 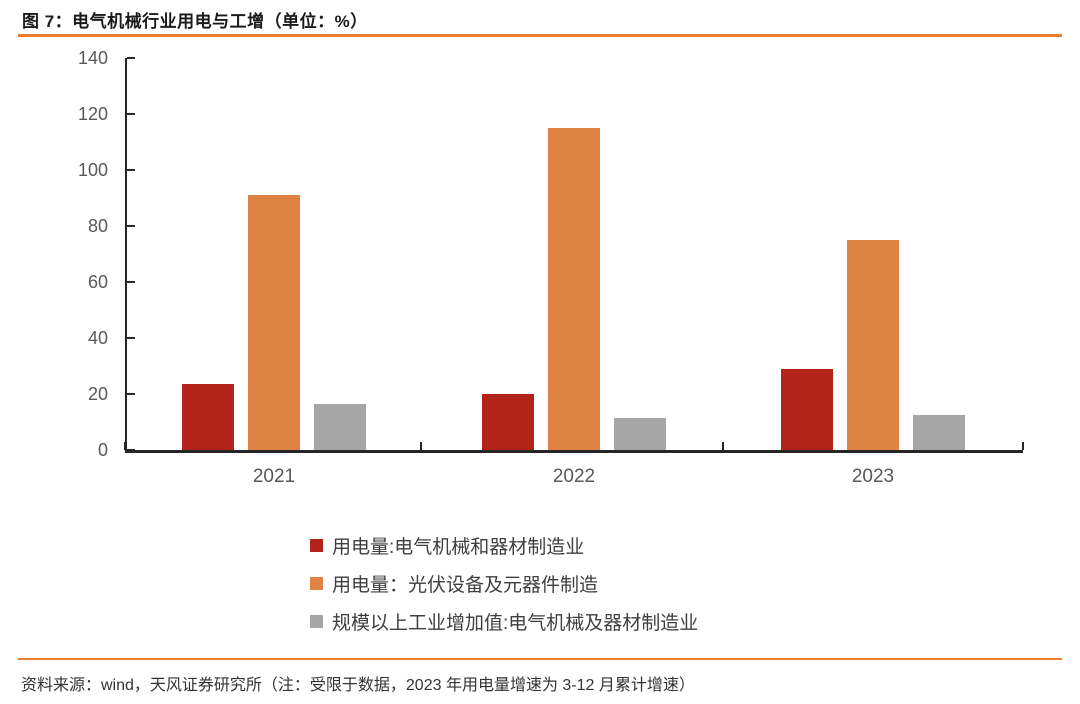 What do you see at coordinates (465, 585) in the screenshot?
I see `legend-label: 用电量：光伏设备及元器件制造` at bounding box center [465, 585].